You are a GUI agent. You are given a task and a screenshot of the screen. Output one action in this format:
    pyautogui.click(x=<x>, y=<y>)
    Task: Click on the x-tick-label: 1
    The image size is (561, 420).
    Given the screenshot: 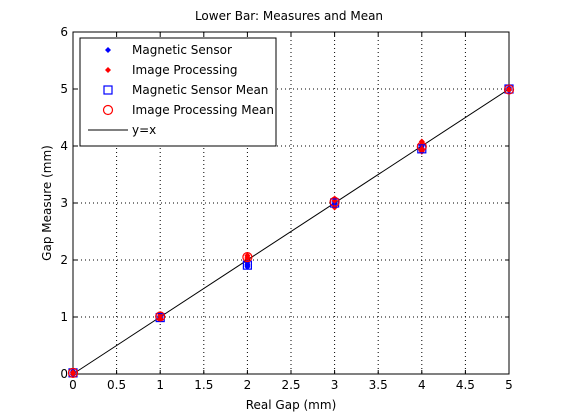 What is the action you would take?
    pyautogui.click(x=160, y=385)
    